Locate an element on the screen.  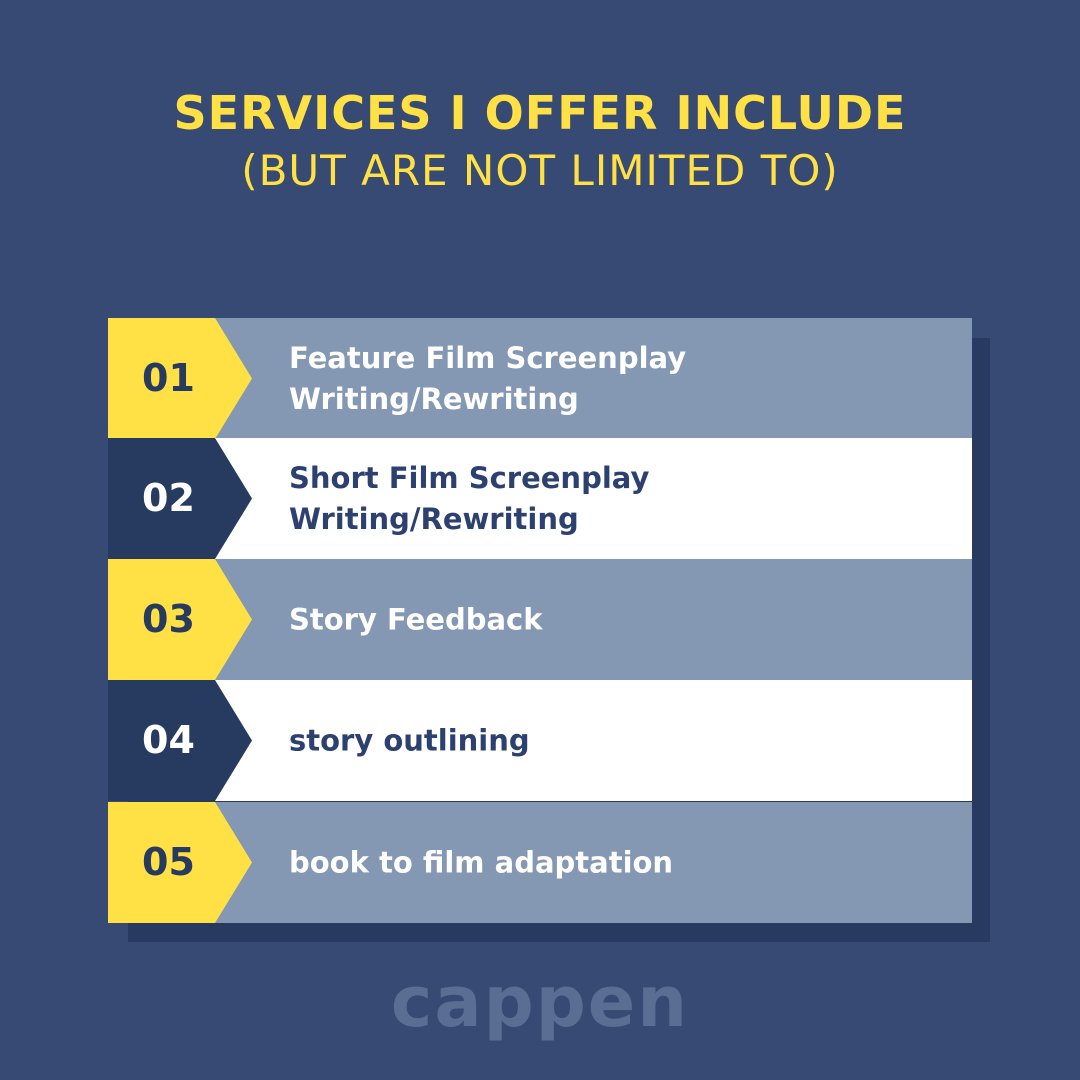
watermark: cappen is located at coordinates (540, 1002).